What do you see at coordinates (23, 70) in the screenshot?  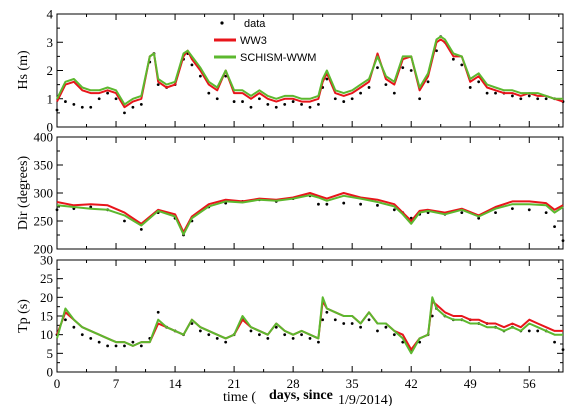 I see `y-axis-title-top: Hs (m)` at bounding box center [23, 70].